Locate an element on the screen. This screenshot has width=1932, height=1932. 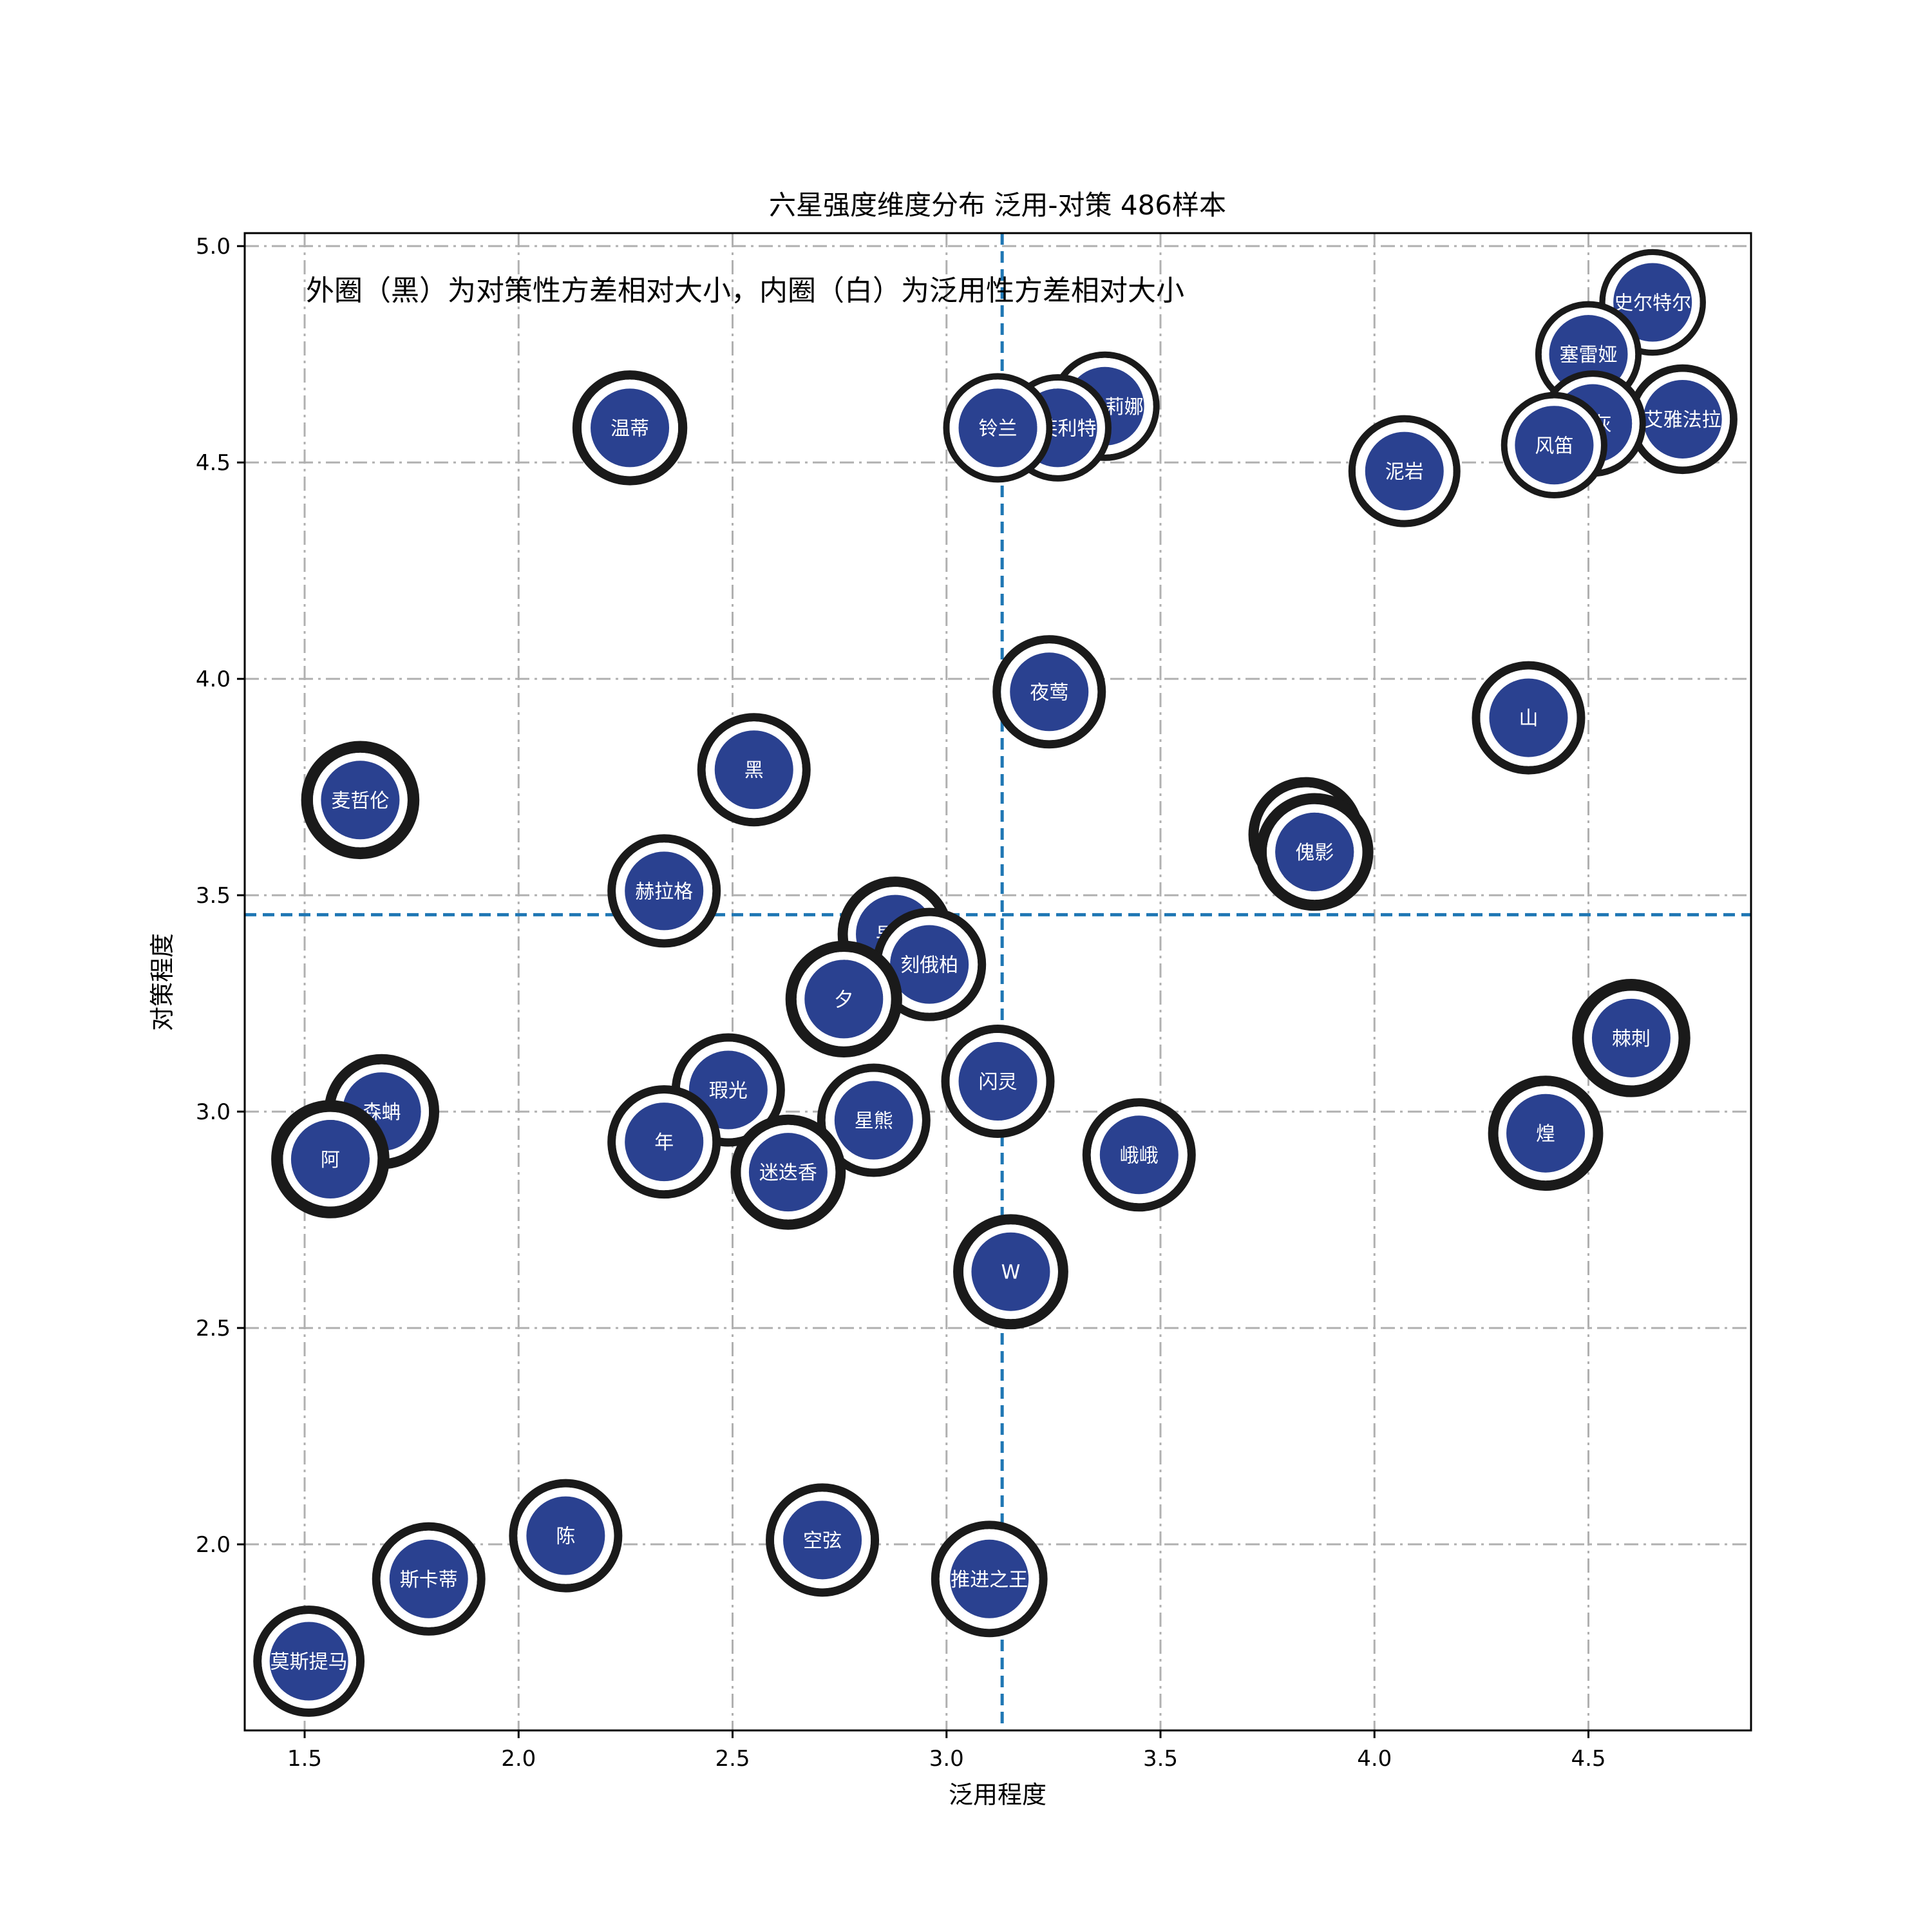
data-point: 刻俄柏 is located at coordinates (930, 964).